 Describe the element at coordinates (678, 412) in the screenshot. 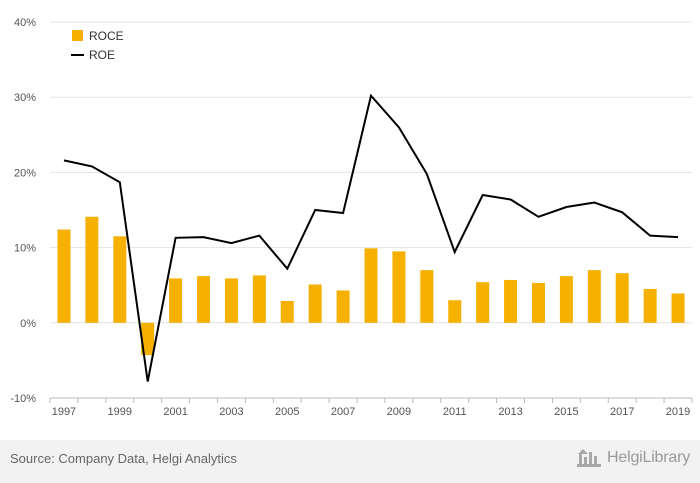

I see `x-tick-label: 2019` at that location.